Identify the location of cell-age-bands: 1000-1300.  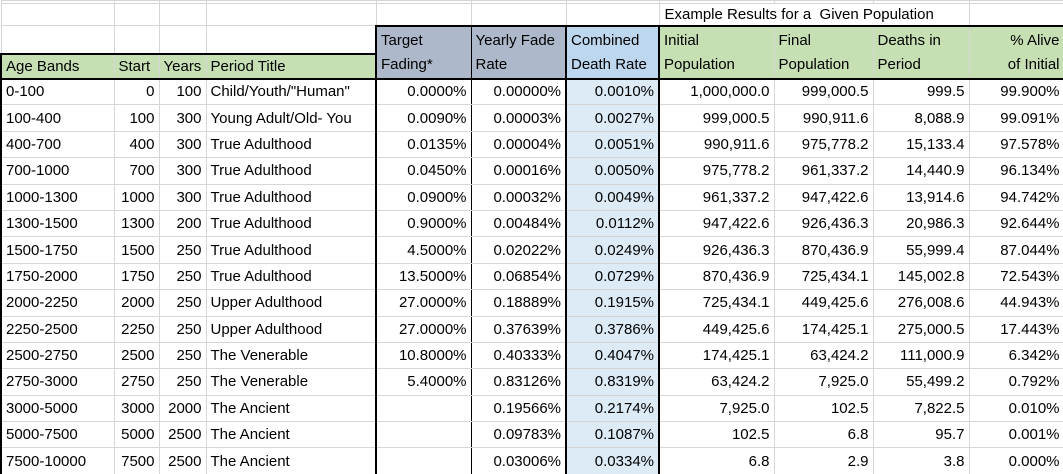
(57, 197).